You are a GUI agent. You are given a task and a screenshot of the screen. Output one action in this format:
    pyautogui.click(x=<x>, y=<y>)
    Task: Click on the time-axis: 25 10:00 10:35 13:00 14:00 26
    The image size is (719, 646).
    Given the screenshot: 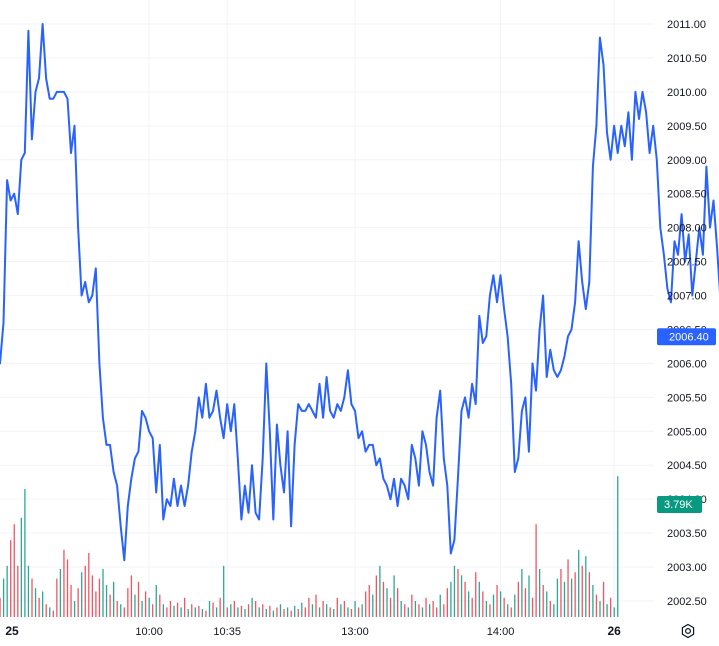 What is the action you would take?
    pyautogui.click(x=313, y=631)
    